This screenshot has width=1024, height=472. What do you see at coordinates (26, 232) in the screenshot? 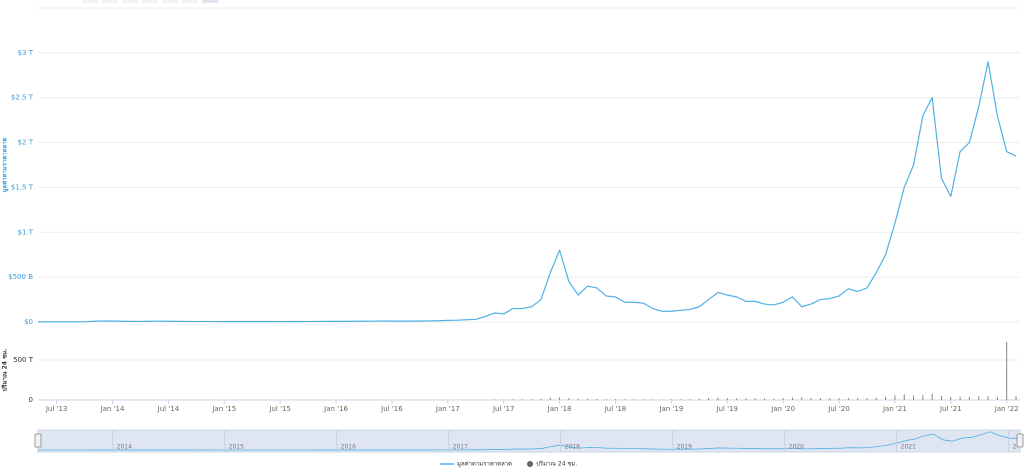
I see `y-tick-label: $1 T` at bounding box center [26, 232].